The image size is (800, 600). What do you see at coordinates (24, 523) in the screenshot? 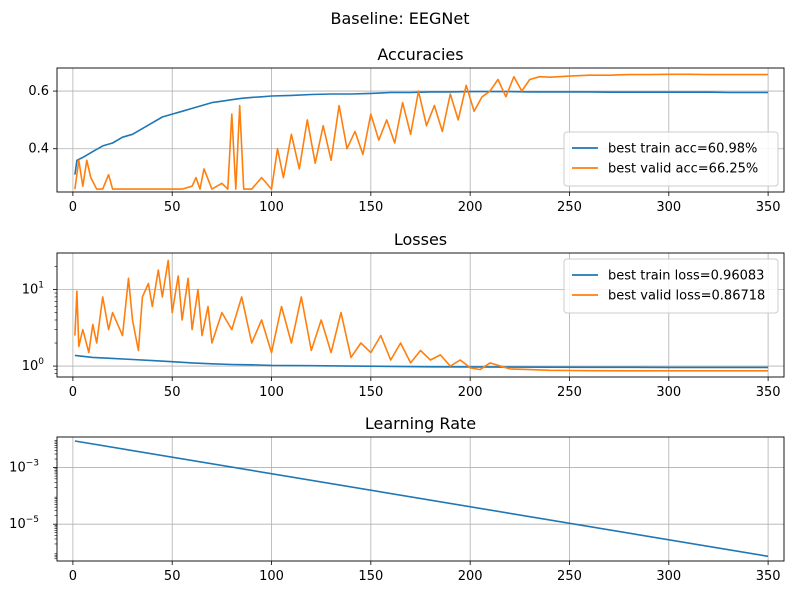
I see `y-tick-label: 10⁻⁵` at bounding box center [24, 523].